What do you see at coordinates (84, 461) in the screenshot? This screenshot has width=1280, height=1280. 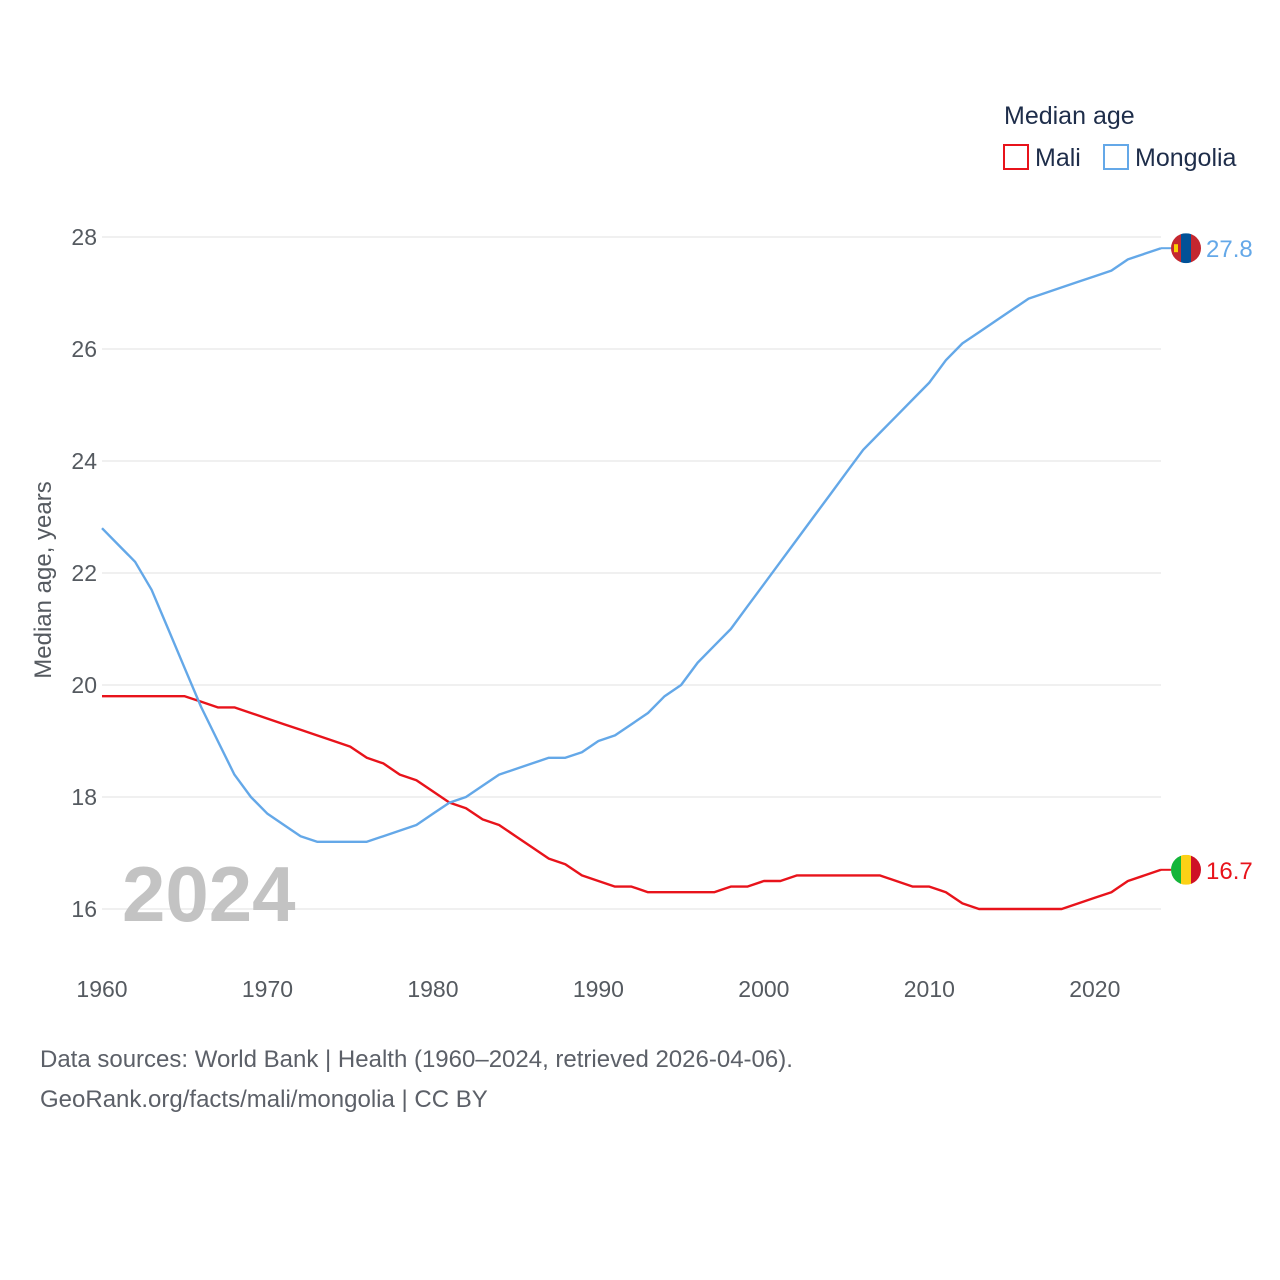 I see `y-tick-label: 24` at bounding box center [84, 461].